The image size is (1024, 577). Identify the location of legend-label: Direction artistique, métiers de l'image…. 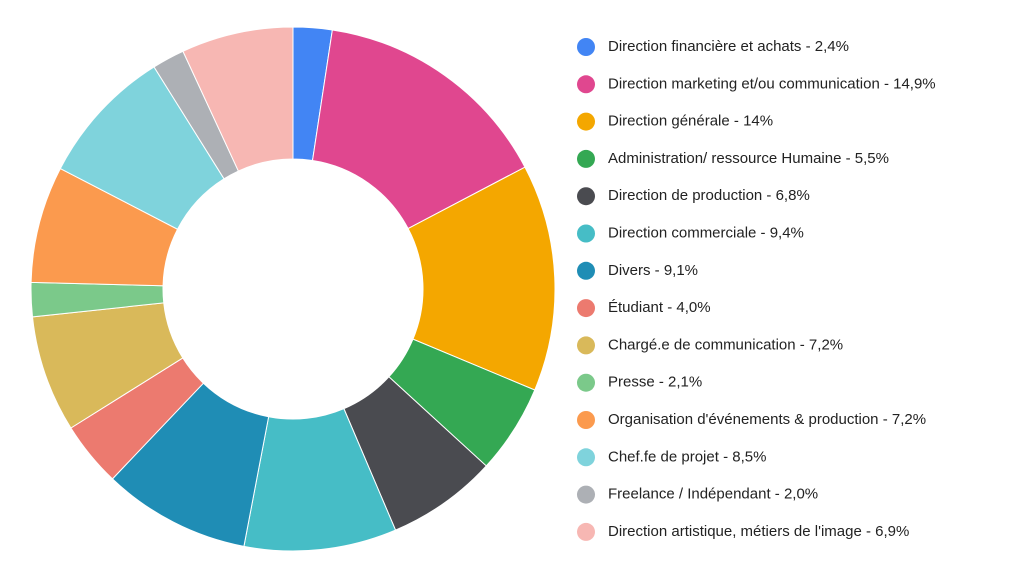
(758, 531).